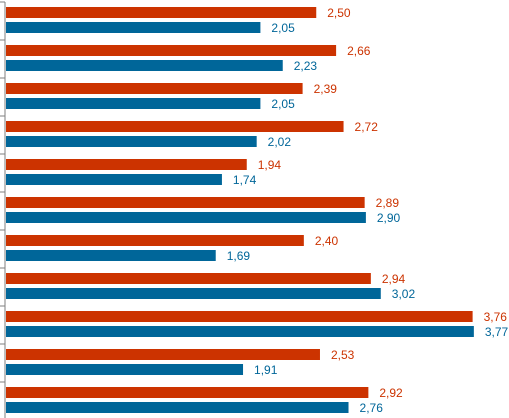 This screenshot has height=418, width=509. I want to click on data-label-series-2: 1,91, so click(266, 370).